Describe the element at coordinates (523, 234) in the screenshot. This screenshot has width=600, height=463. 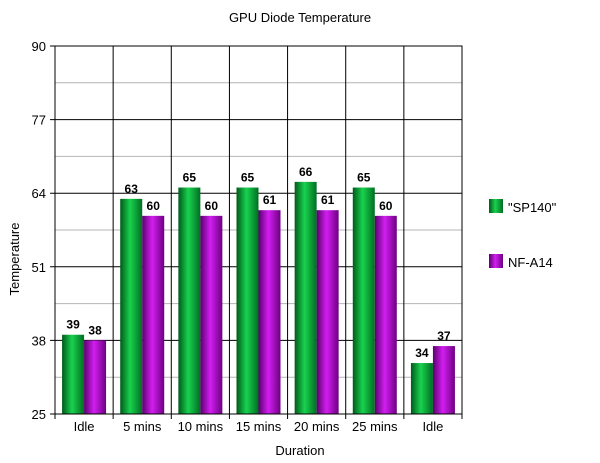
I see `legend: "SP140" NF-A14` at that location.